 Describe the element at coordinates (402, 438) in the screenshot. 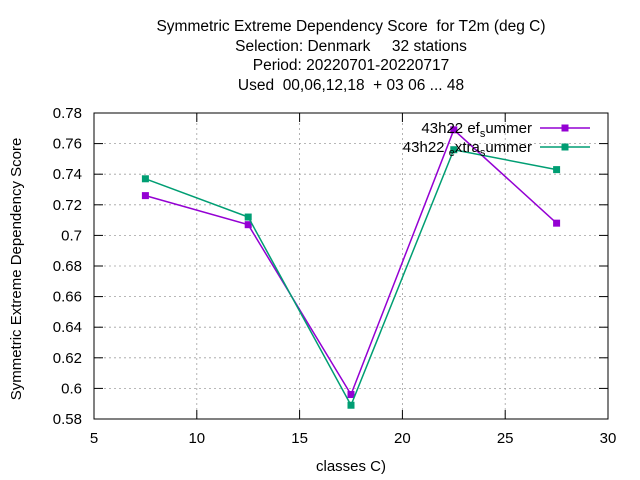

I see `x-tick-label: 20` at that location.